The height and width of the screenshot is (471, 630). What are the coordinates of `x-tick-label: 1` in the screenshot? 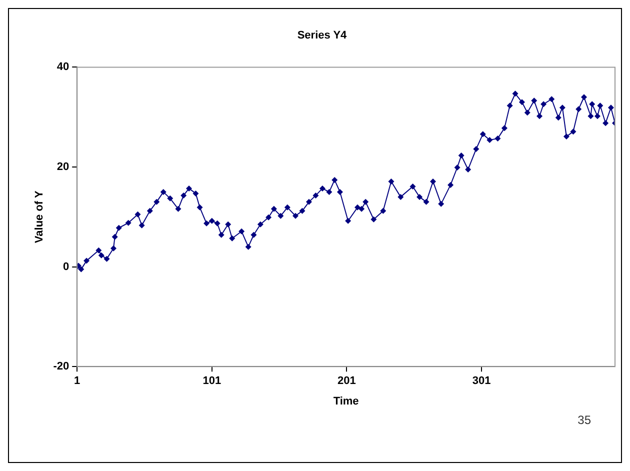 It's located at (77, 381).